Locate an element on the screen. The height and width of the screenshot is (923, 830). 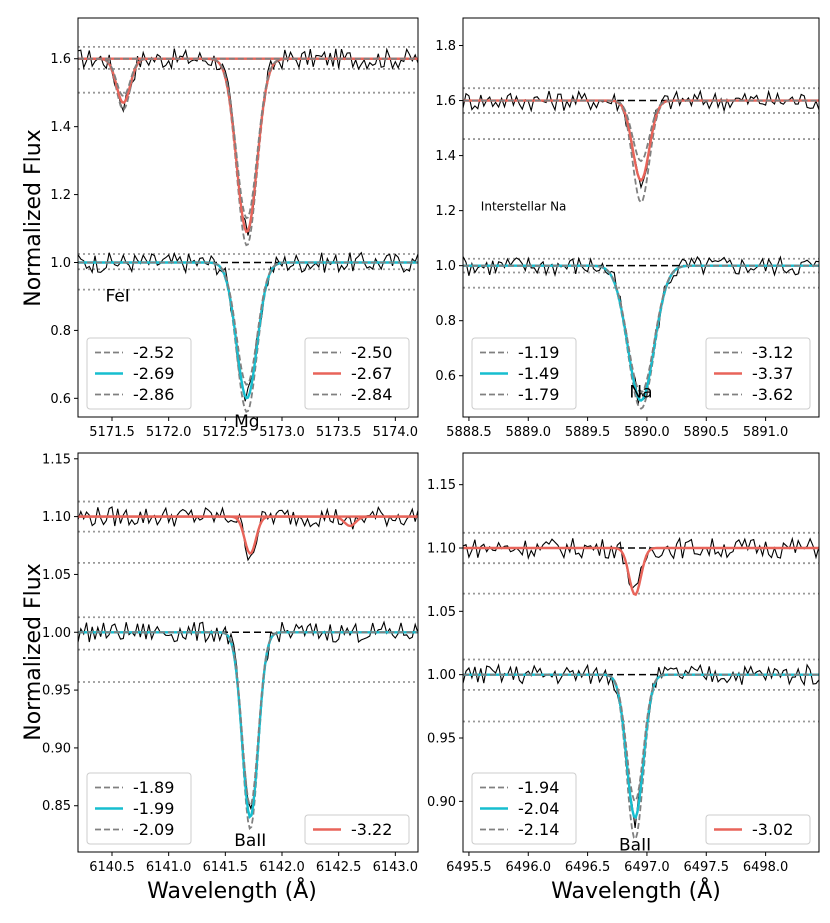
x-tick-label: 5172.5 is located at coordinates (226, 432).